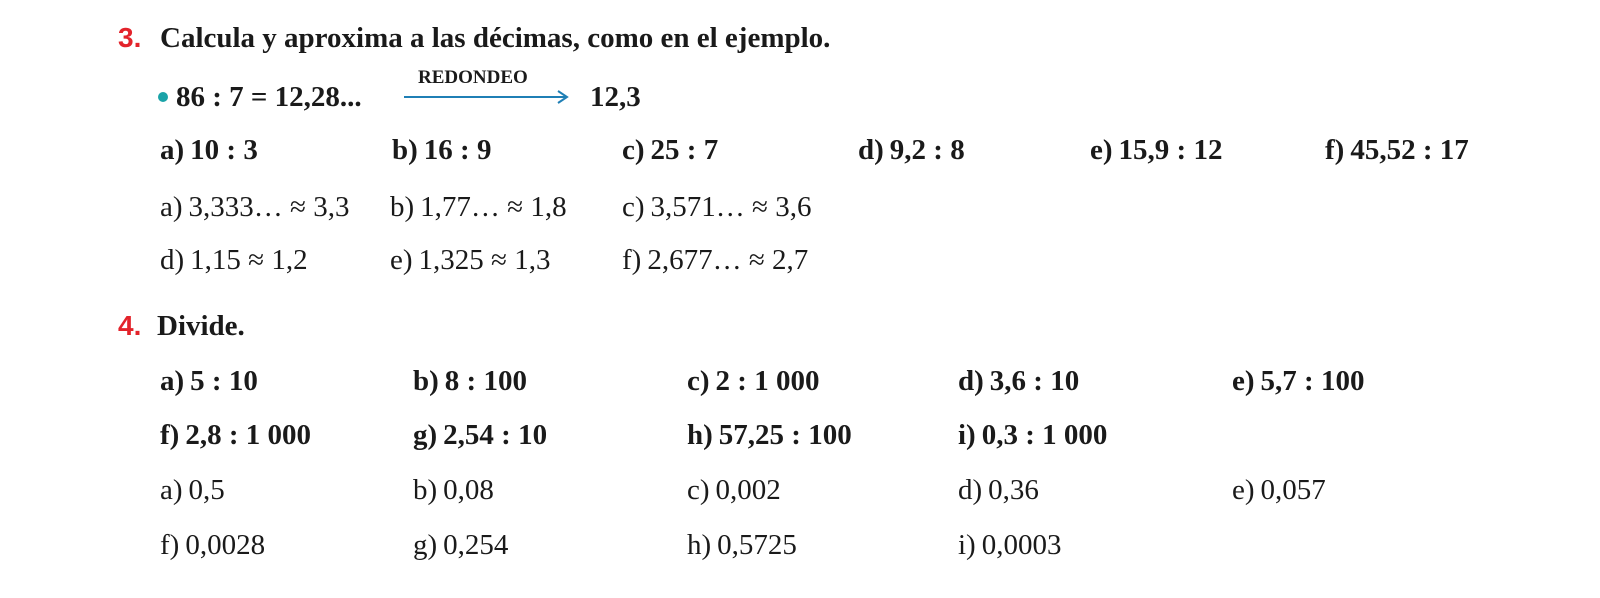  I want to click on item-text: 10 : 3, so click(224, 150).